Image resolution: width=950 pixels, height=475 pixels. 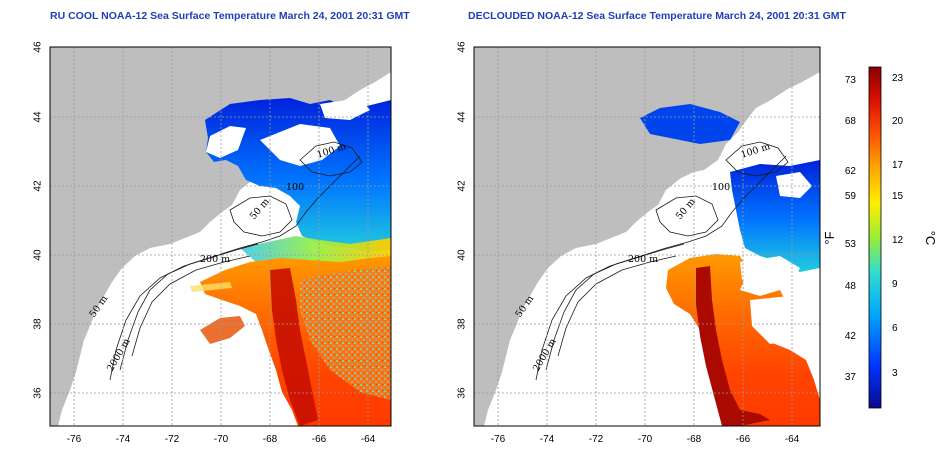 What do you see at coordinates (898, 165) in the screenshot?
I see `c-tick-label: 17` at bounding box center [898, 165].